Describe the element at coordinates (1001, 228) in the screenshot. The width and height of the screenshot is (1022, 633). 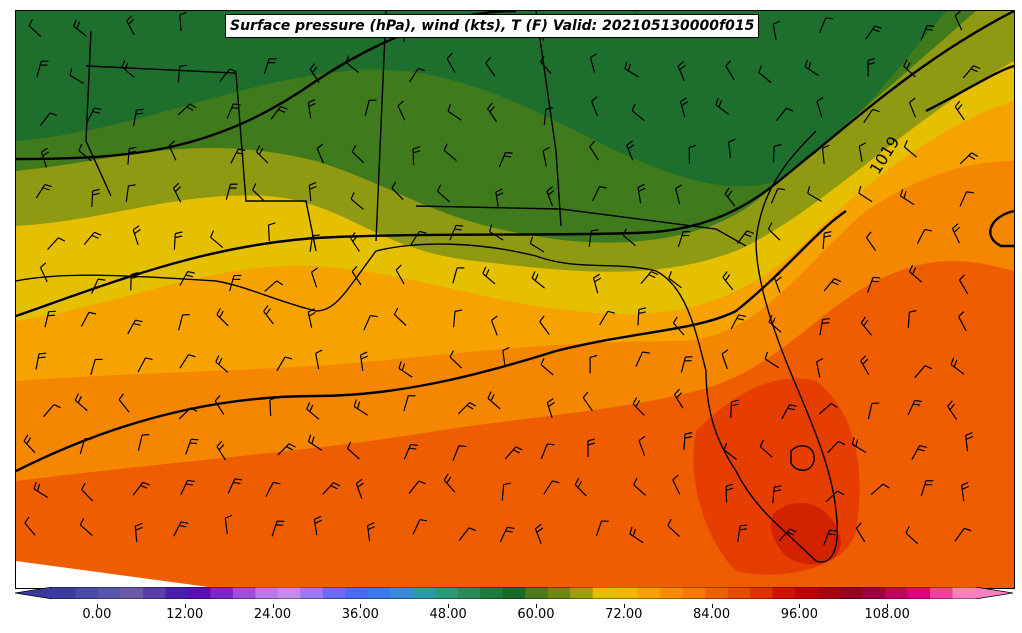
I see `isobar` at that location.